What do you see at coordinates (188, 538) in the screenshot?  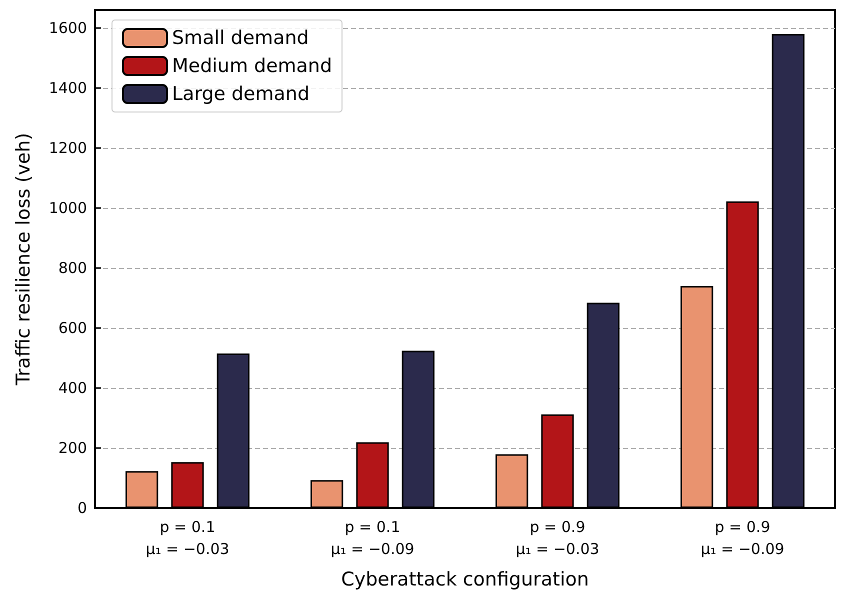 I see `x-tick-label: p = 0.1 μ₁ = −0.03` at bounding box center [188, 538].